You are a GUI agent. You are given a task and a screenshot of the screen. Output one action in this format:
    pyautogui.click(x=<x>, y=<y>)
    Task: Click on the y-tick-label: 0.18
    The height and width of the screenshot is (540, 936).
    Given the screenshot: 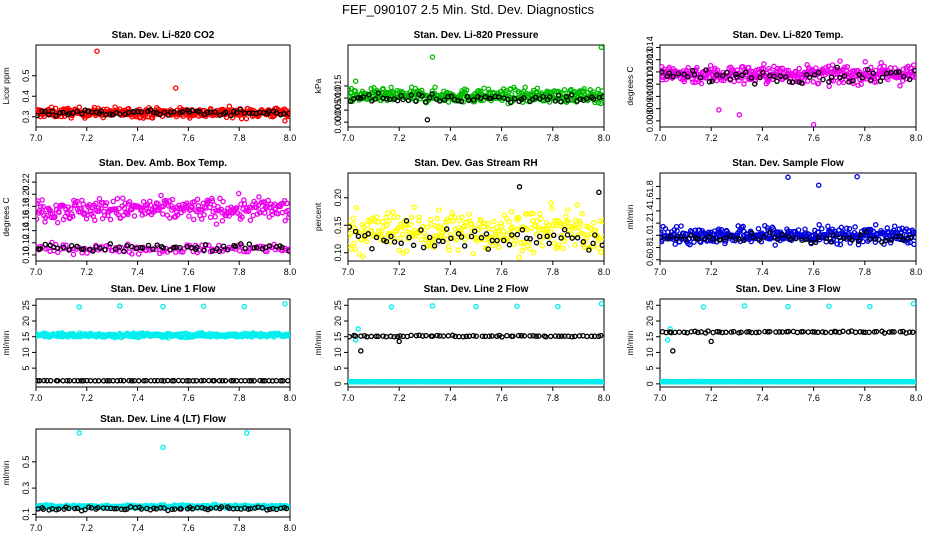 What is the action you would take?
    pyautogui.click(x=26, y=207)
    